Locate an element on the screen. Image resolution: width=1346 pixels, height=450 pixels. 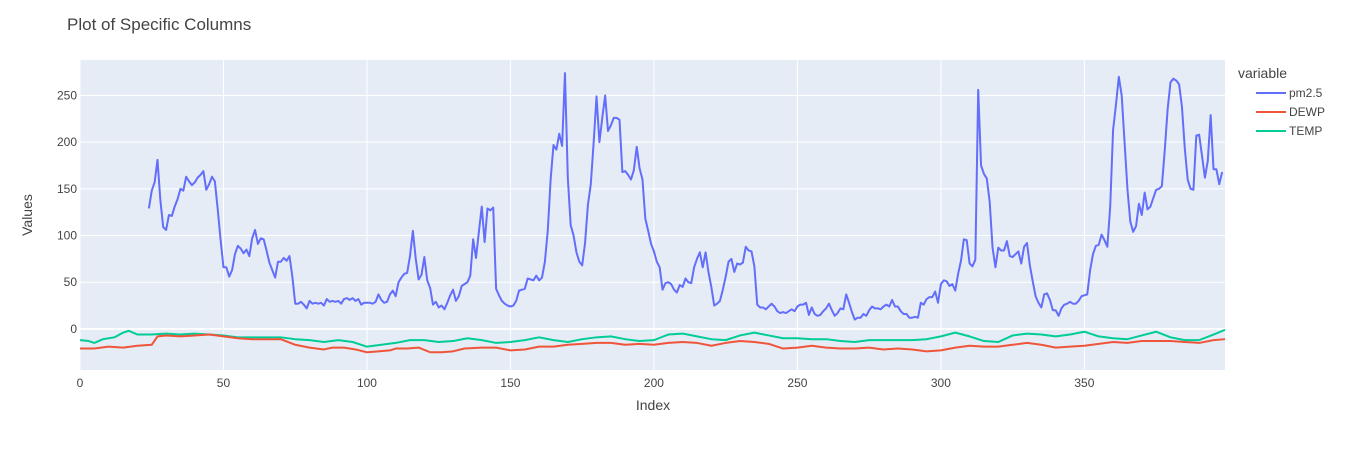
x-tick-label: 150 is located at coordinates (510, 383).